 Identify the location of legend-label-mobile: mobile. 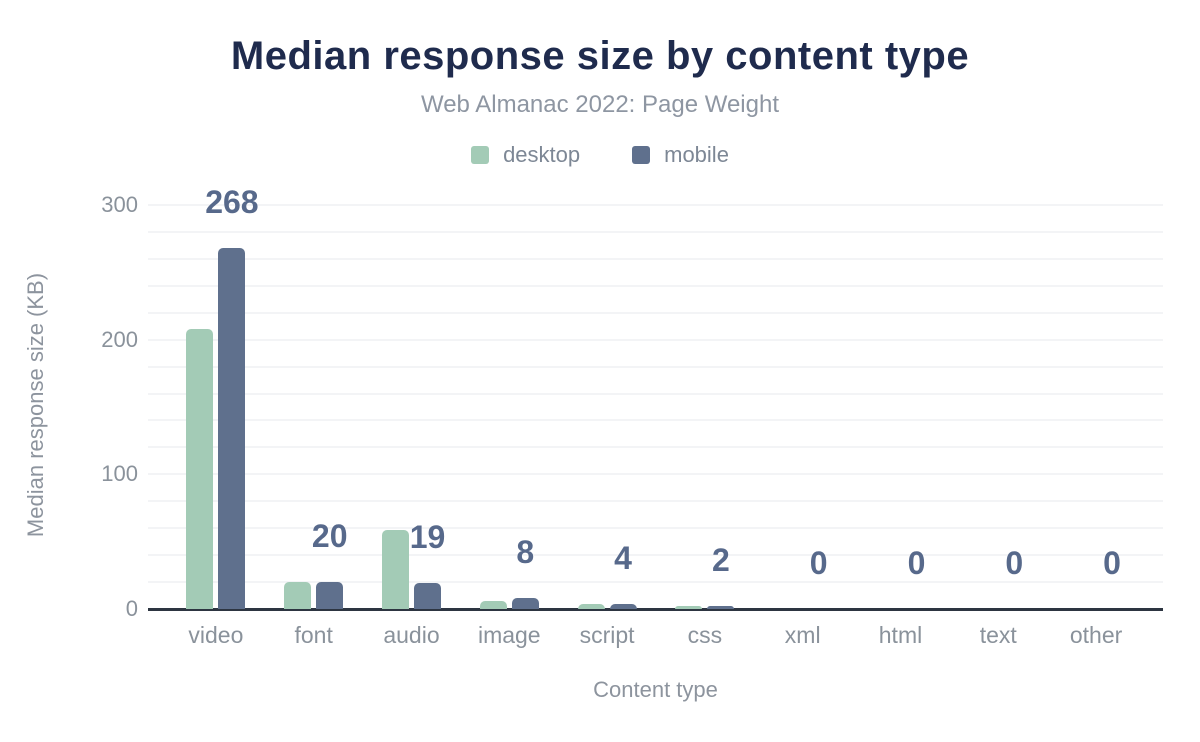
(696, 154).